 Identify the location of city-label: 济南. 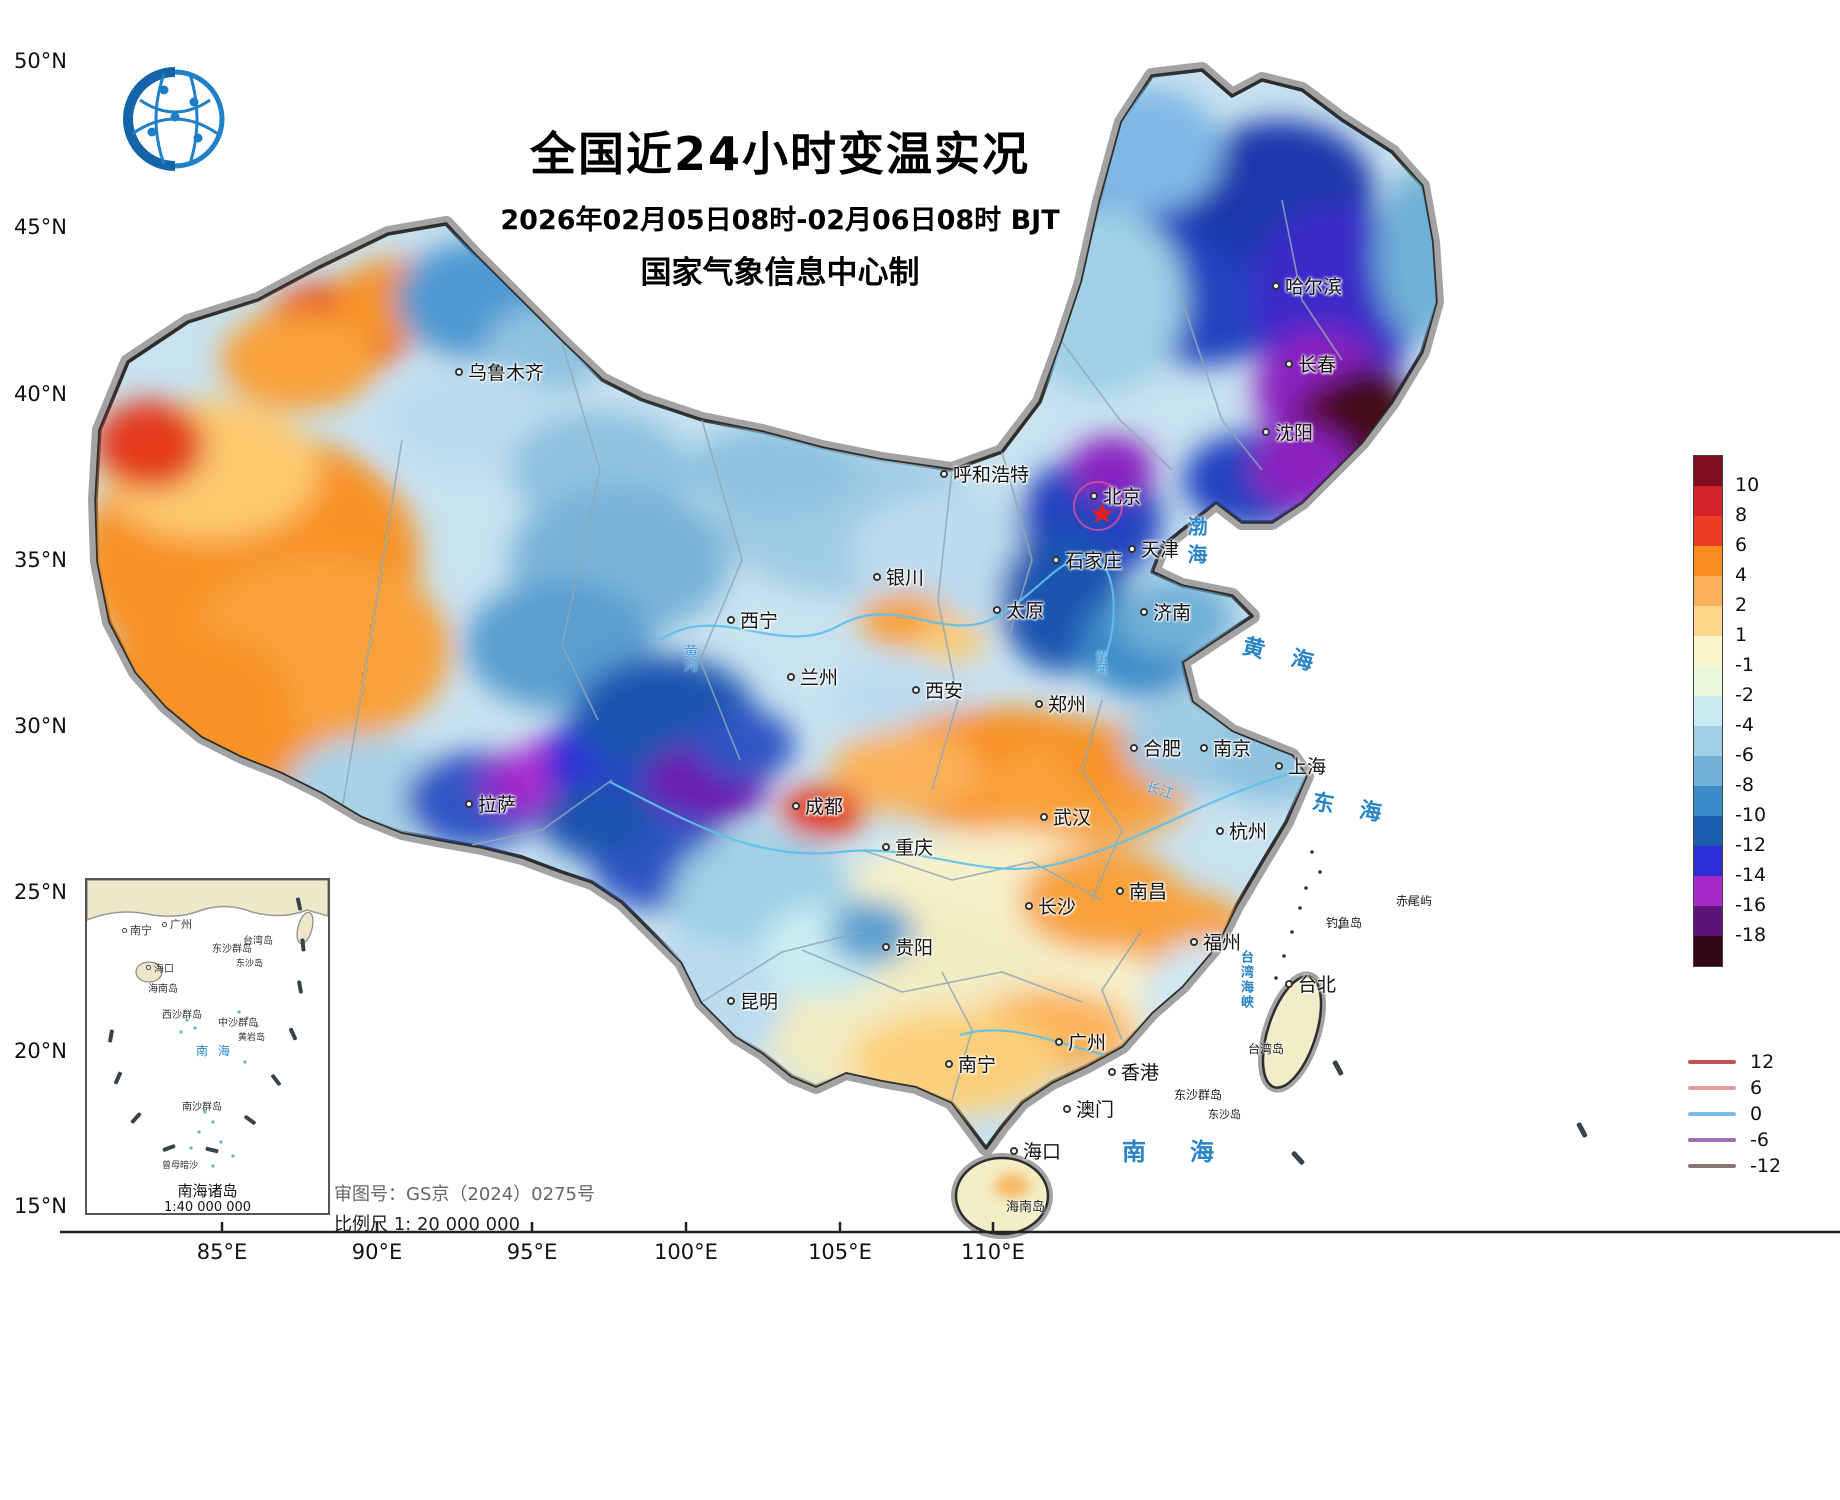
(1165, 611).